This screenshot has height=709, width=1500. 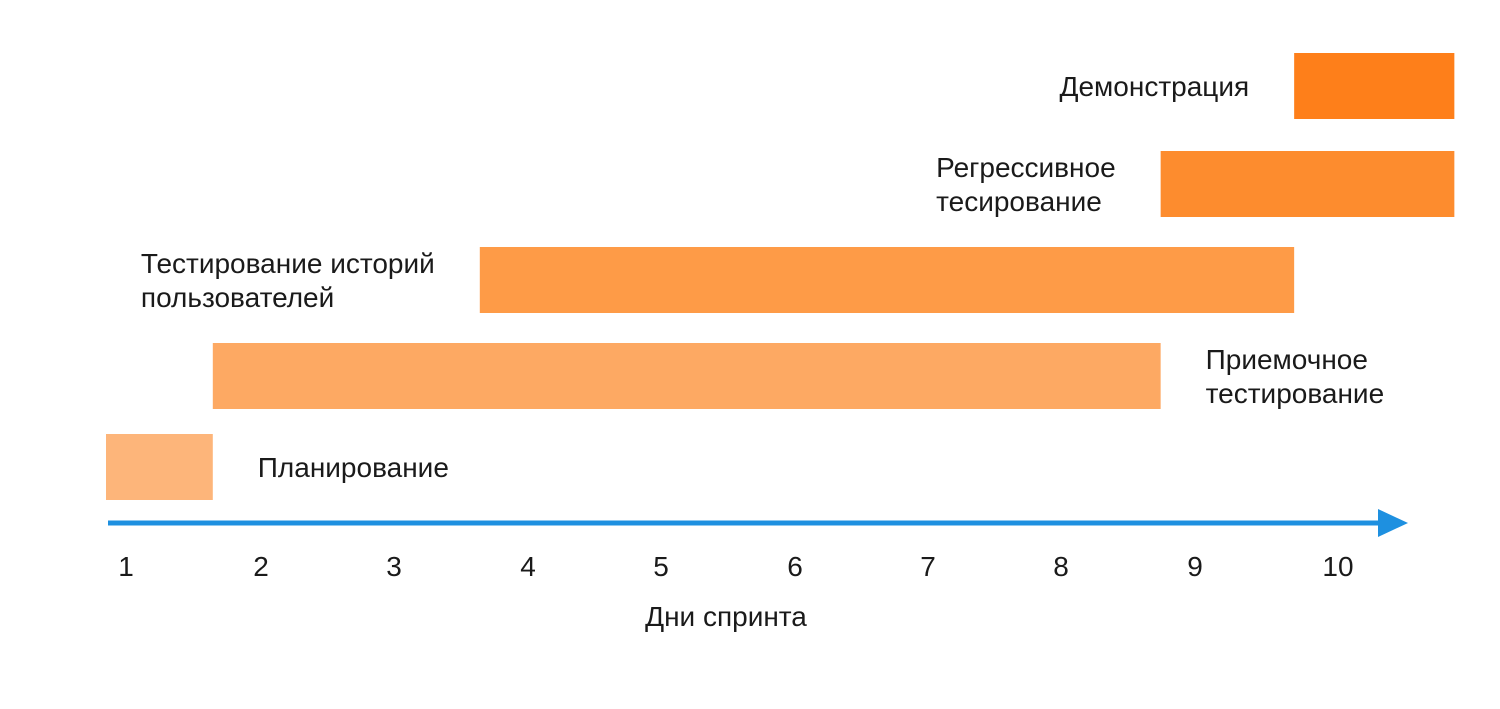 What do you see at coordinates (261, 566) in the screenshot?
I see `x-tick-label: 2` at bounding box center [261, 566].